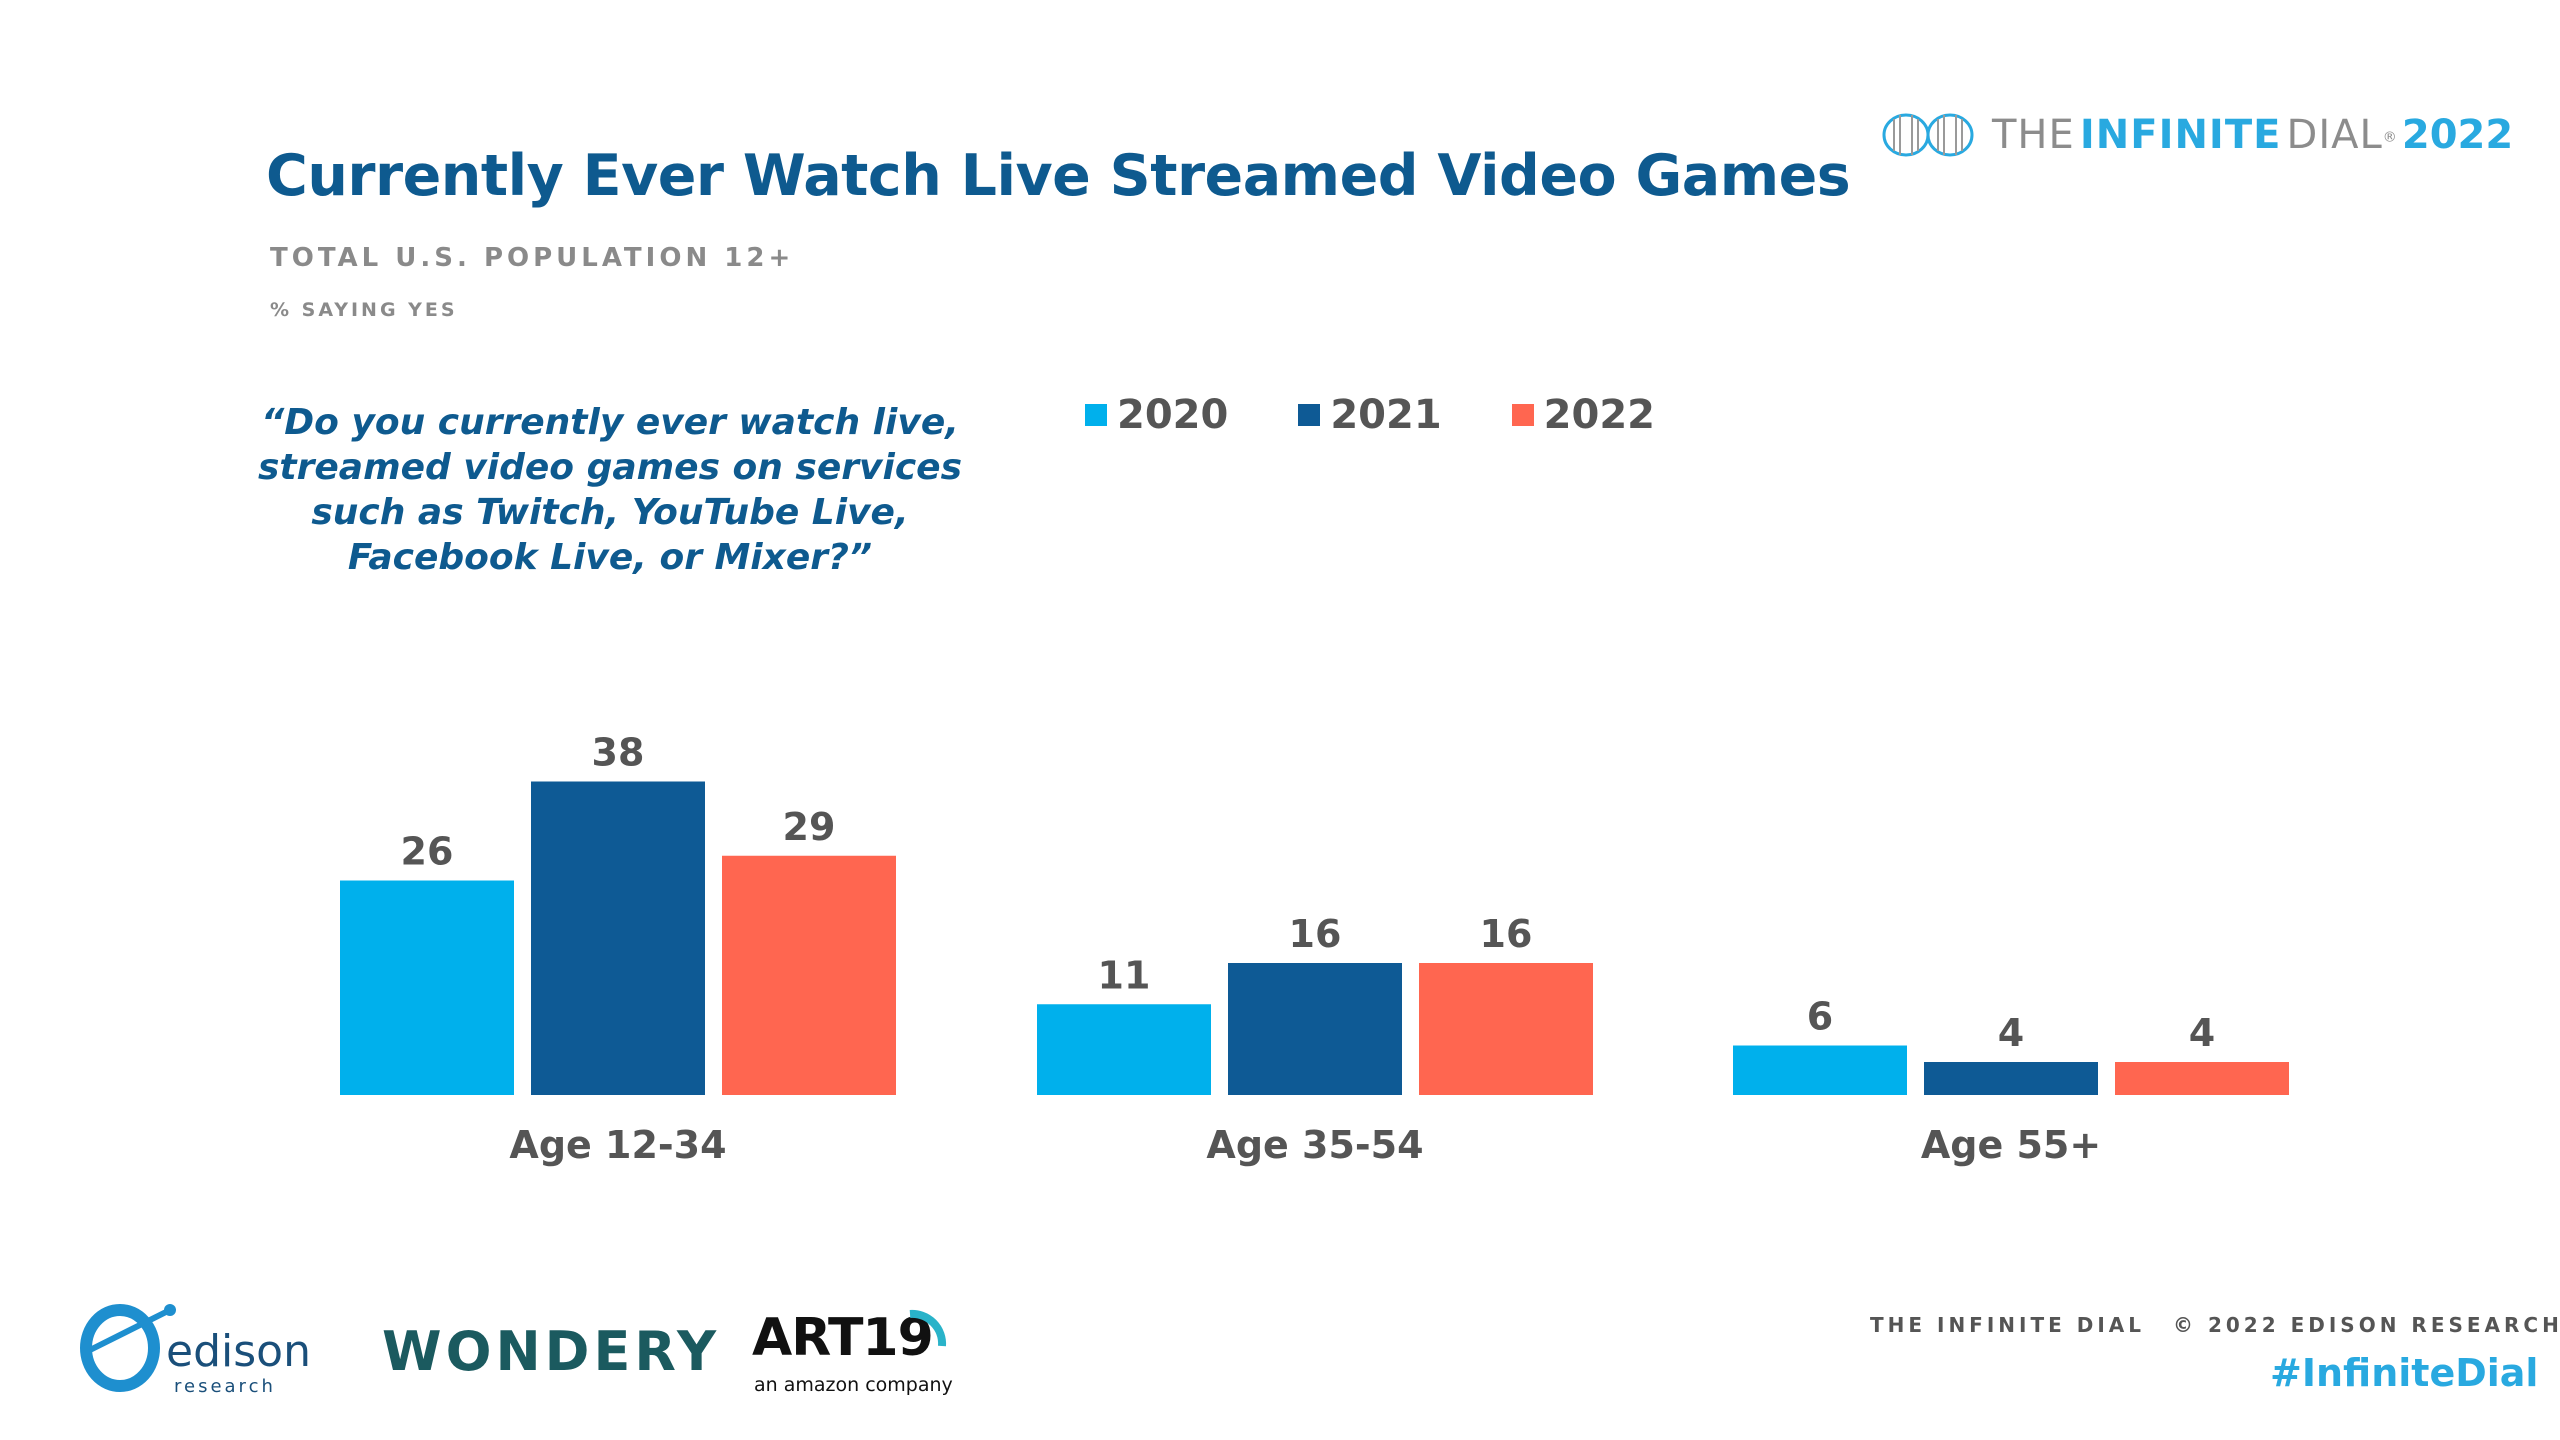 This screenshot has width=2560, height=1440. I want to click on art19-wordmark: ART19, so click(843, 1338).